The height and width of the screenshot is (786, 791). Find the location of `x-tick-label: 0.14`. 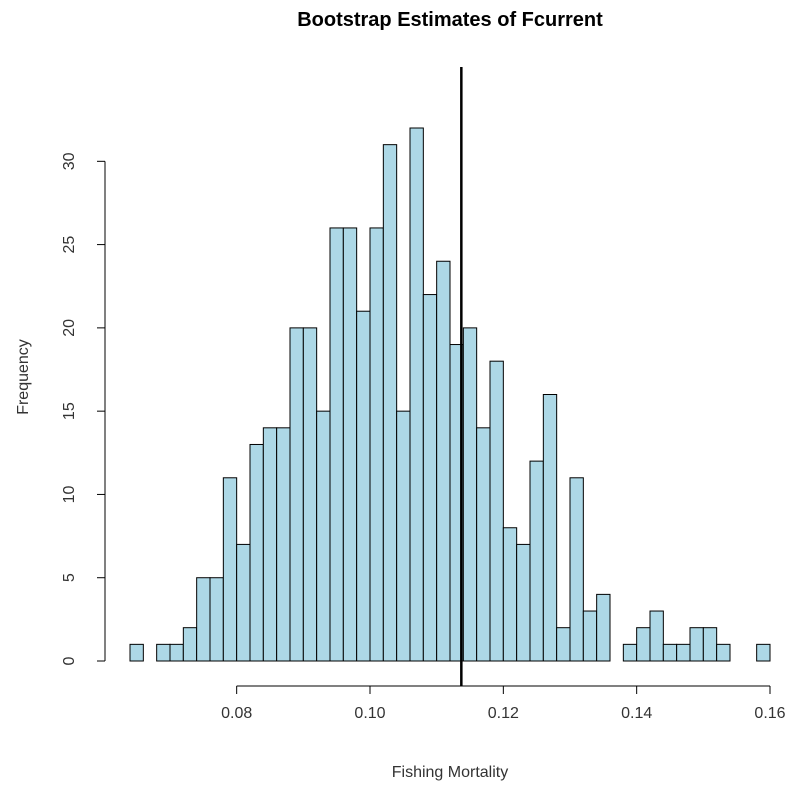

x-tick-label: 0.14 is located at coordinates (636, 713).